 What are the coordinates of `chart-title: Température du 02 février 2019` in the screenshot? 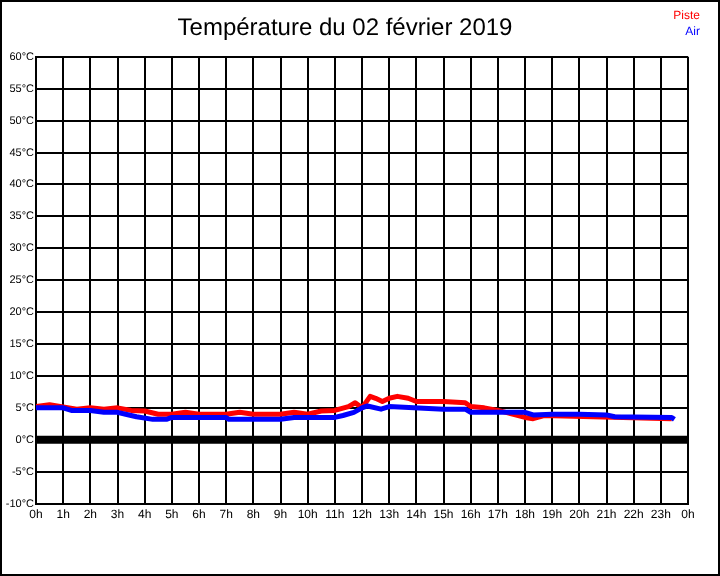 It's located at (345, 27).